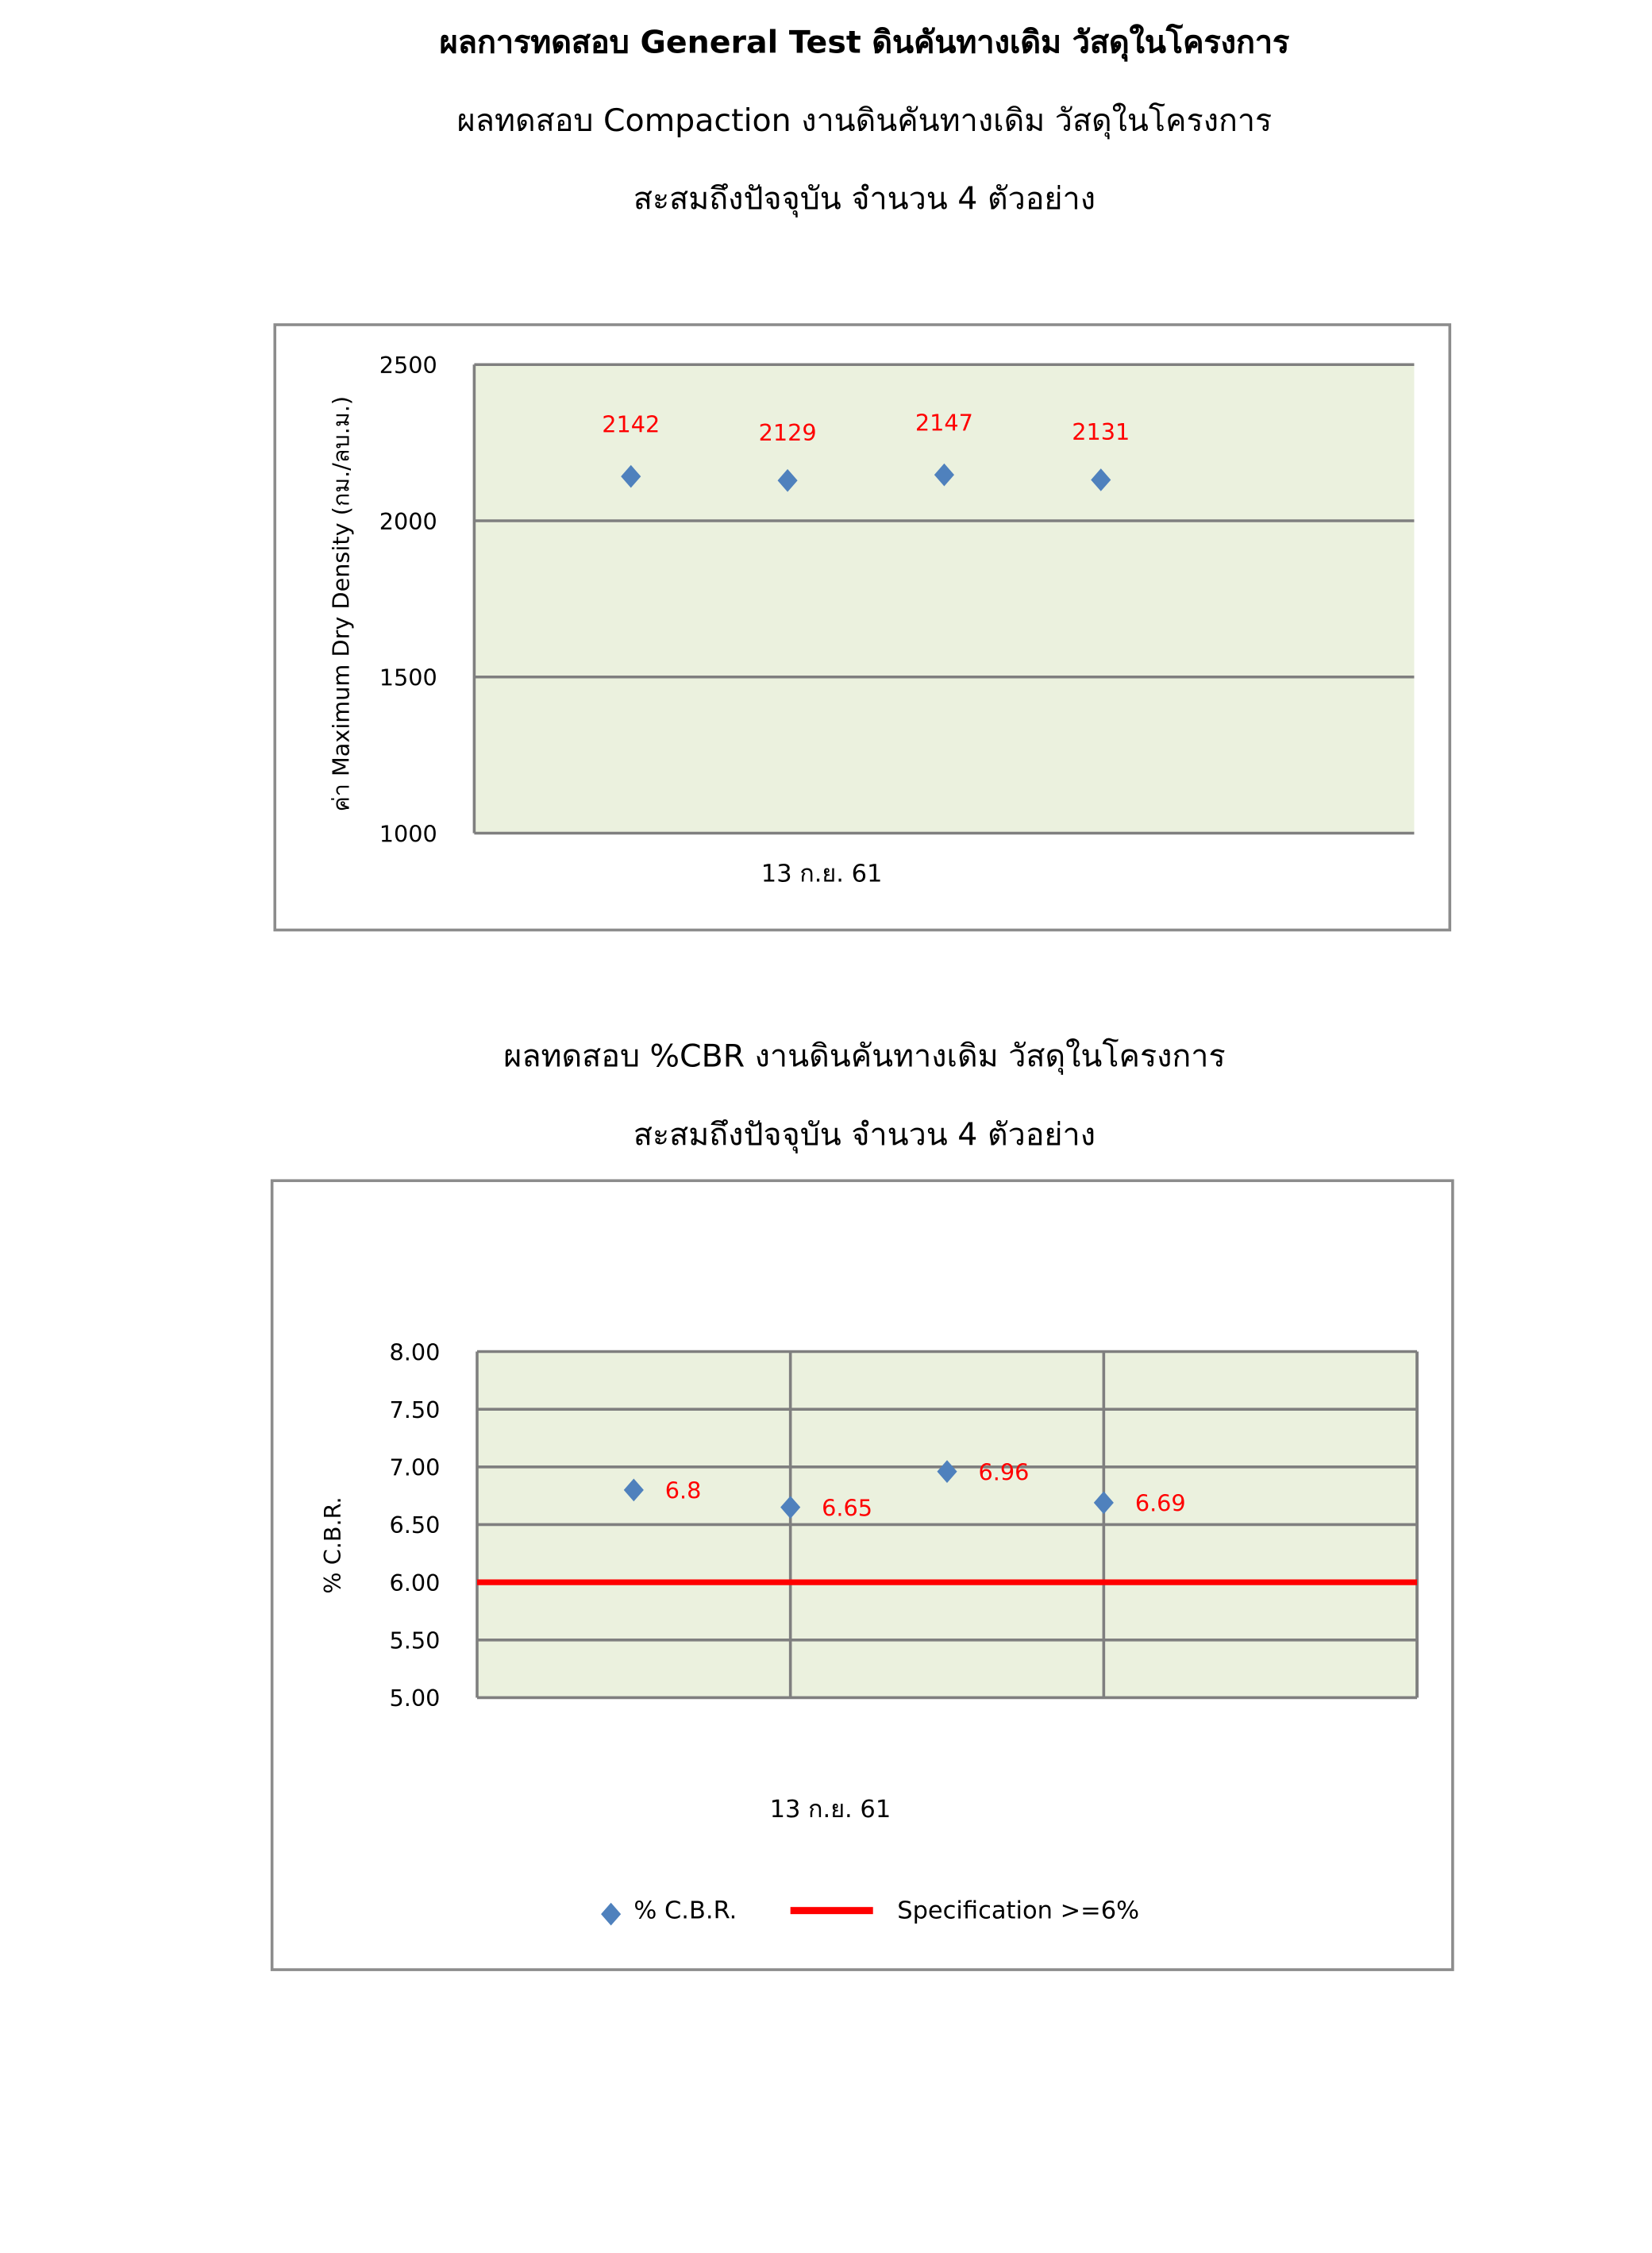  Describe the element at coordinates (944, 424) in the screenshot. I see `data-label: 2147` at that location.